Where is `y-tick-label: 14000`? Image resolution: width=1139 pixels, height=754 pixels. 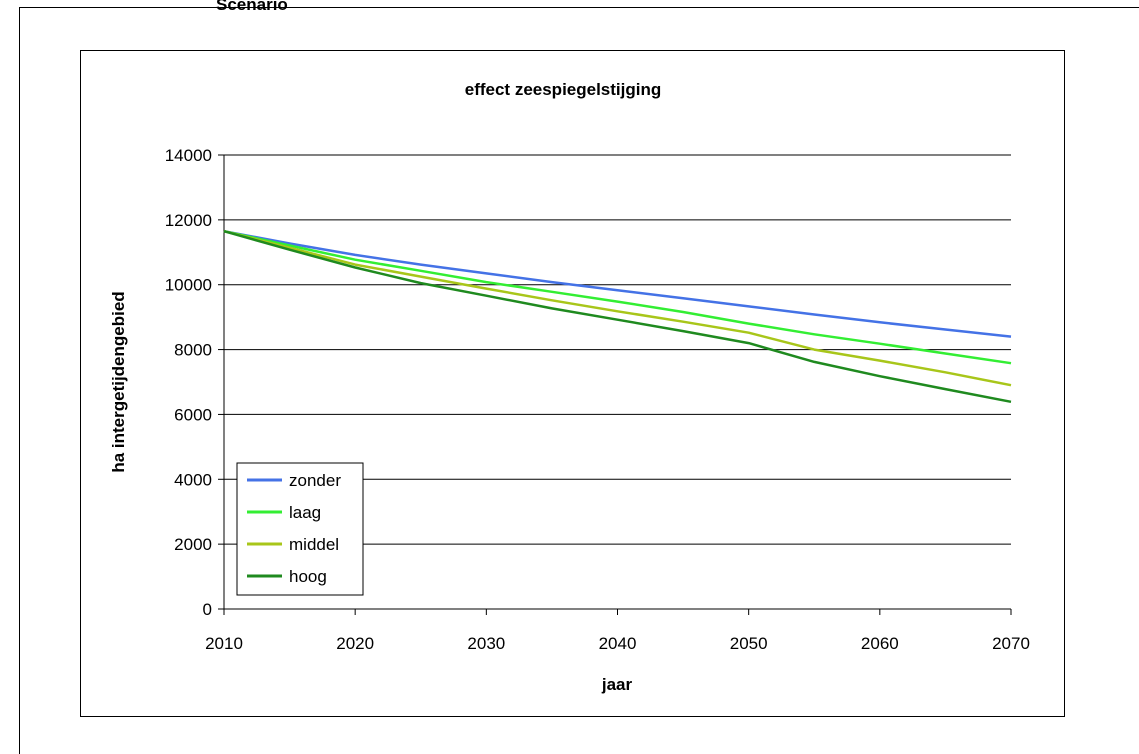
y-tick-label: 14000 is located at coordinates (188, 155).